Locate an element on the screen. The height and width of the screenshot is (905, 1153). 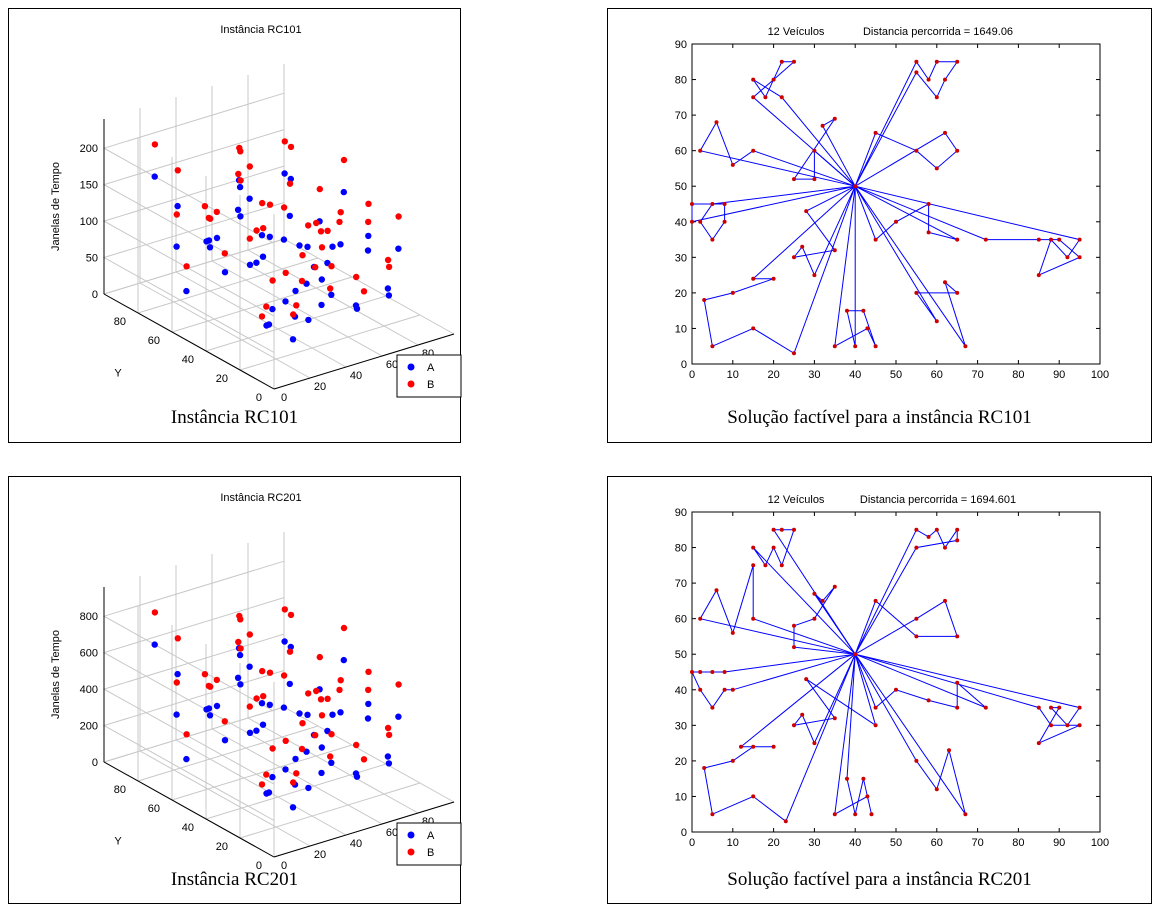
y-tick-label: 60 is located at coordinates (154, 341).